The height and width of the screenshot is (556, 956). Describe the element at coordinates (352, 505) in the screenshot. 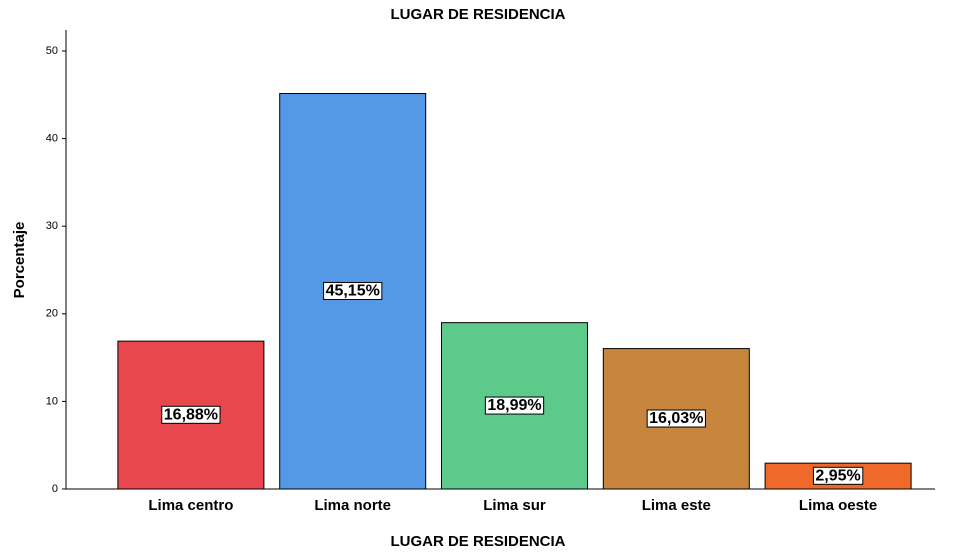

I see `x-tick-label: Lima norte` at that location.